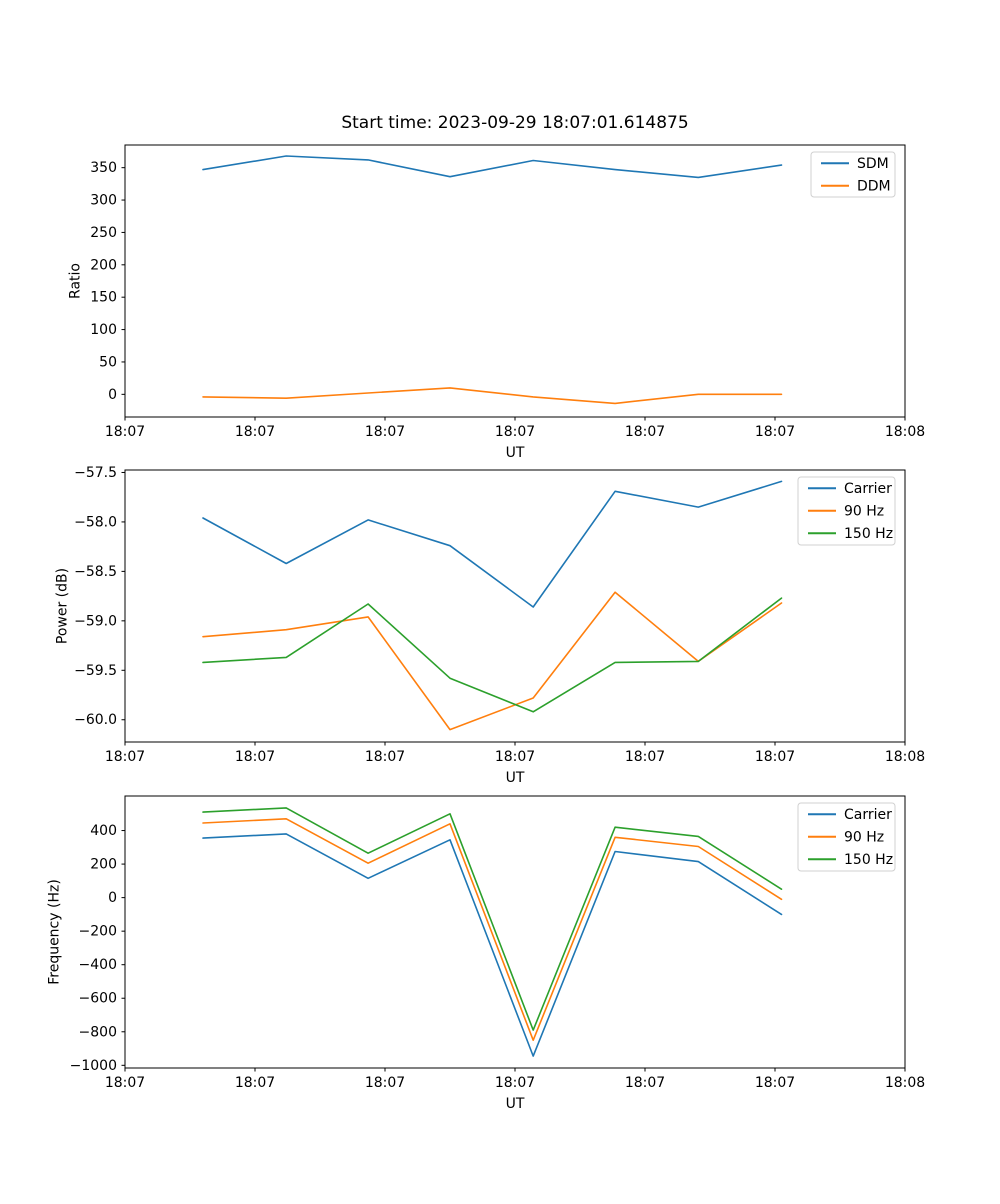  I want to click on frequency-legend: Carrier 90 Hz 150 Hz, so click(846, 837).